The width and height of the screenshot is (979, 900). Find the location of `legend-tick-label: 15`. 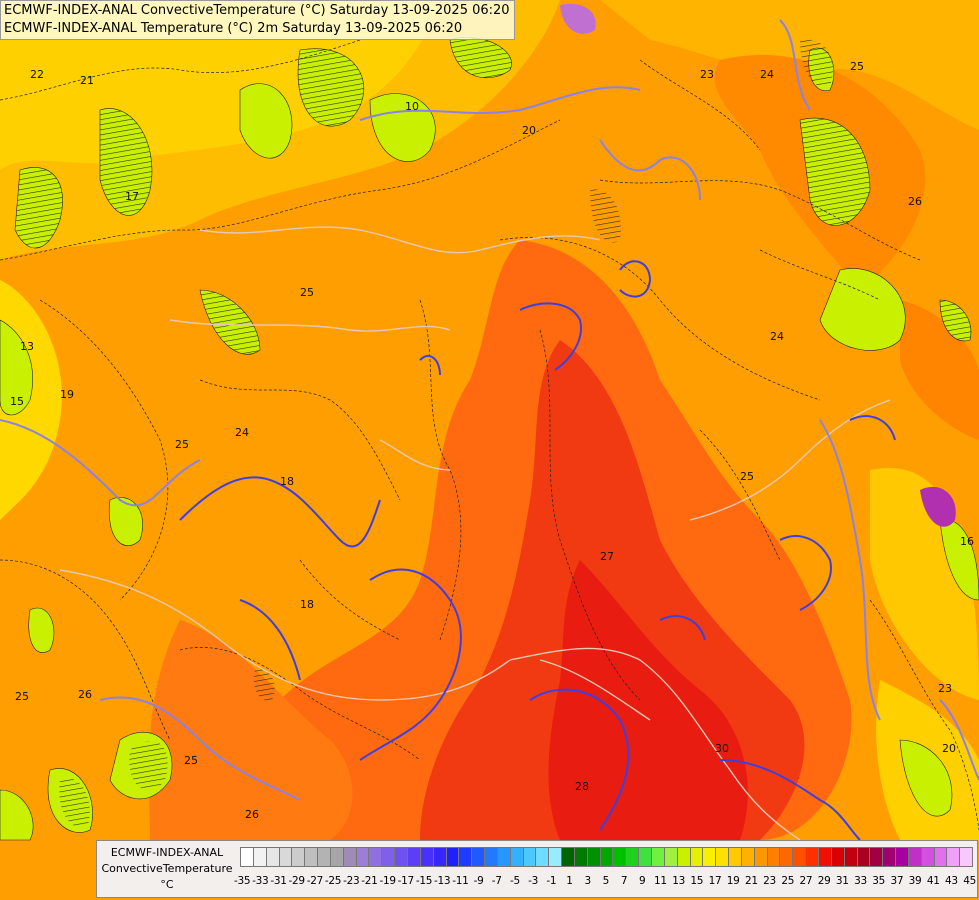

legend-tick-label: 15 is located at coordinates (697, 881).